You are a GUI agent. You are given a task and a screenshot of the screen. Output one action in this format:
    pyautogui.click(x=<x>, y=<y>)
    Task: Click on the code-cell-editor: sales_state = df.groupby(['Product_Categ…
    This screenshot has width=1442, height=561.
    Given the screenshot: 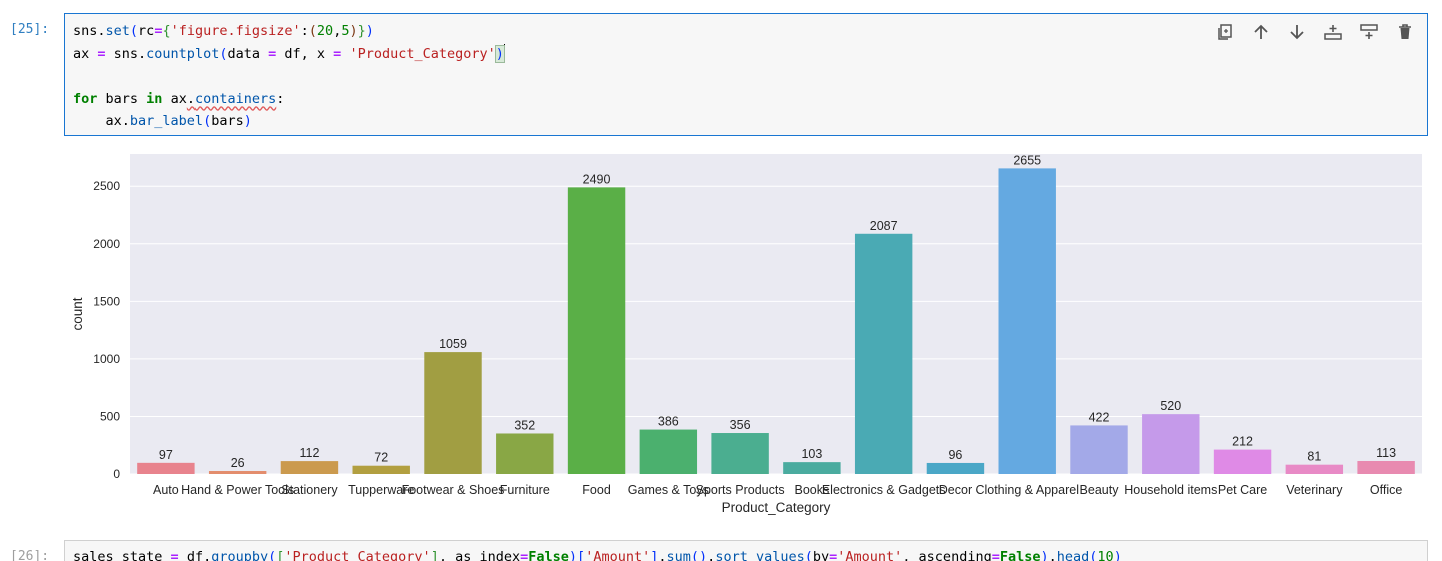 What is the action you would take?
    pyautogui.click(x=746, y=550)
    